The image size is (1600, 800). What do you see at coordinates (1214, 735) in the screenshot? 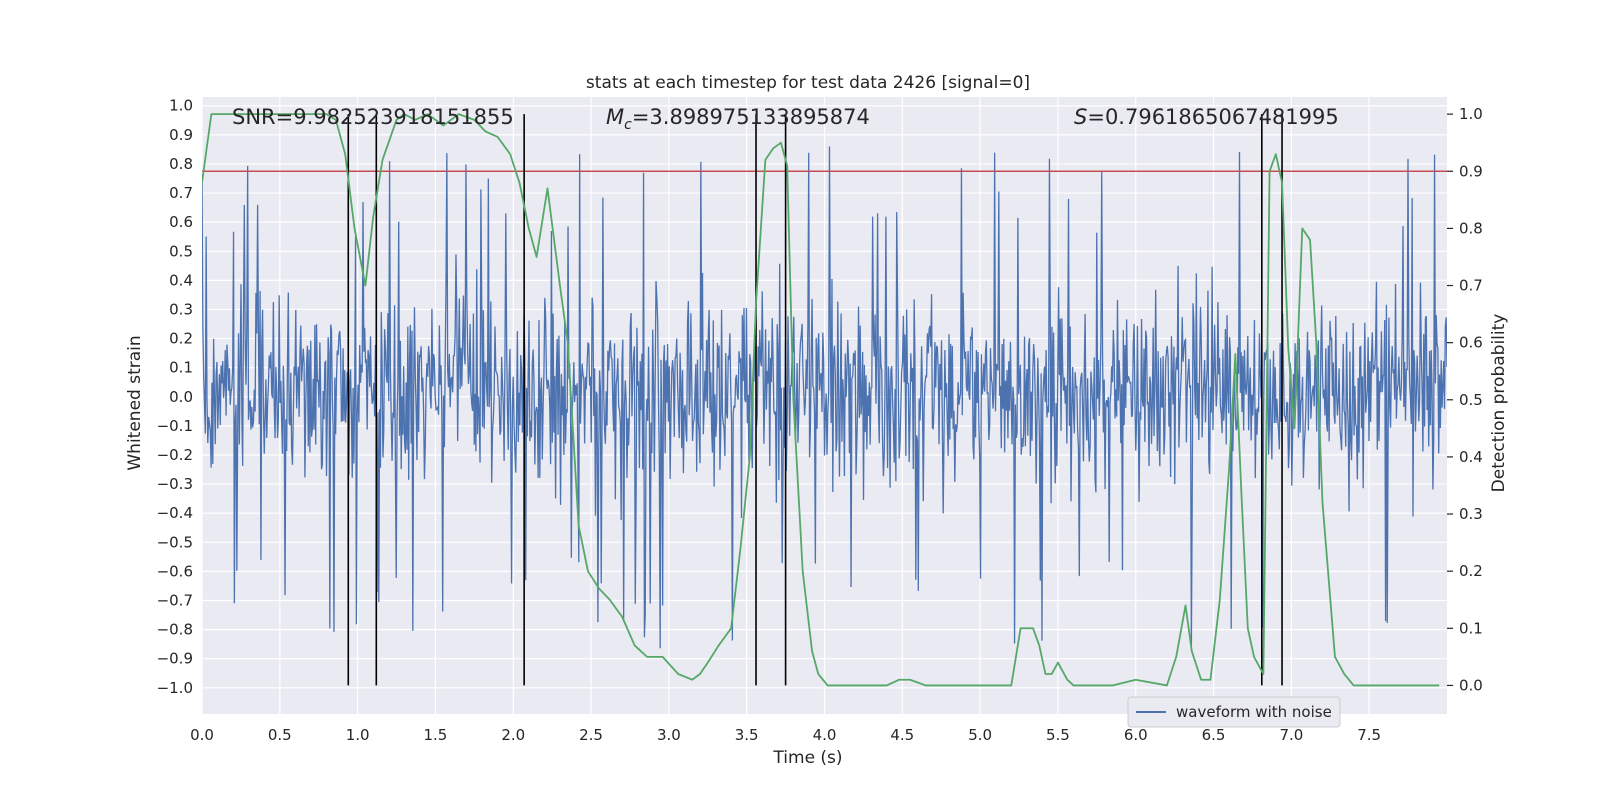
I see `x-tick-label: 6.5` at bounding box center [1214, 735].